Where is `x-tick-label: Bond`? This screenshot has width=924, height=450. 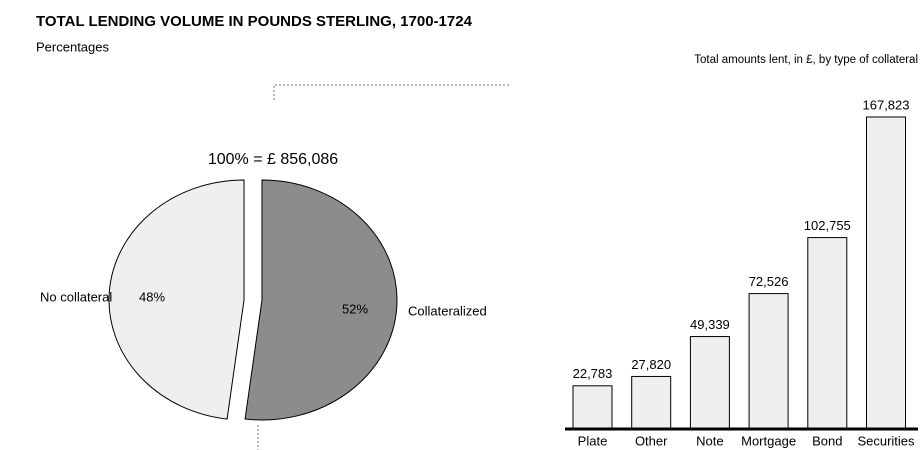 x-tick-label: Bond is located at coordinates (827, 440).